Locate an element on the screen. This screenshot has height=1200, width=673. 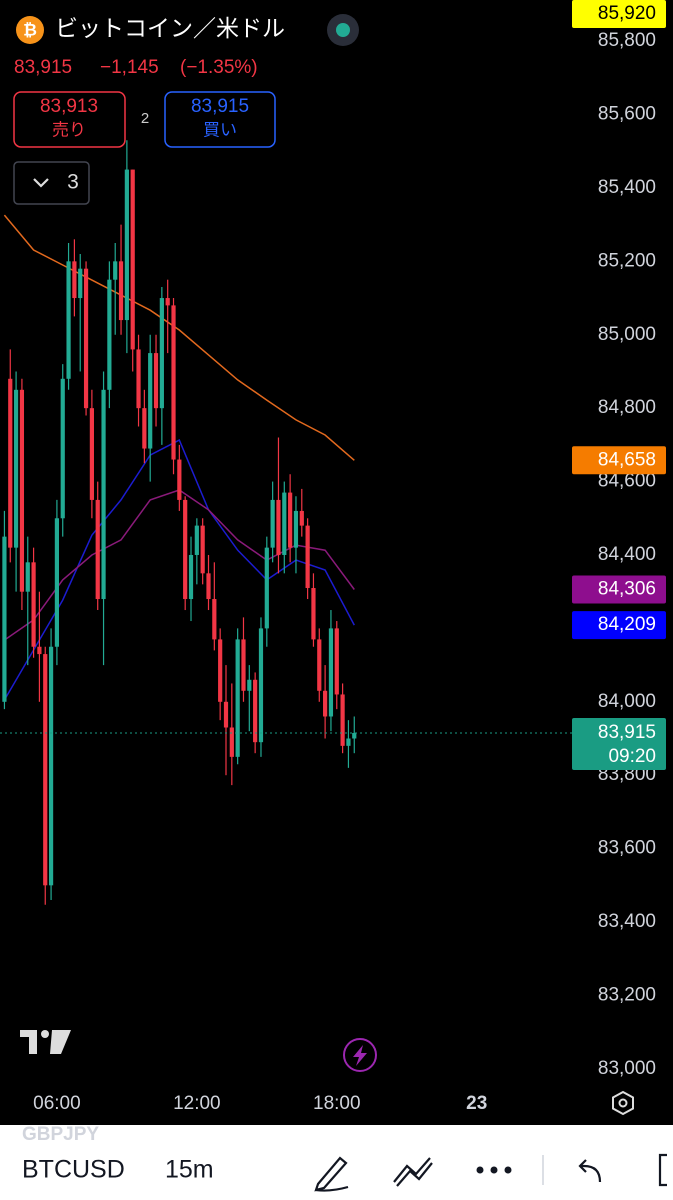
price-change-pct: (−1.35%) is located at coordinates (219, 67).